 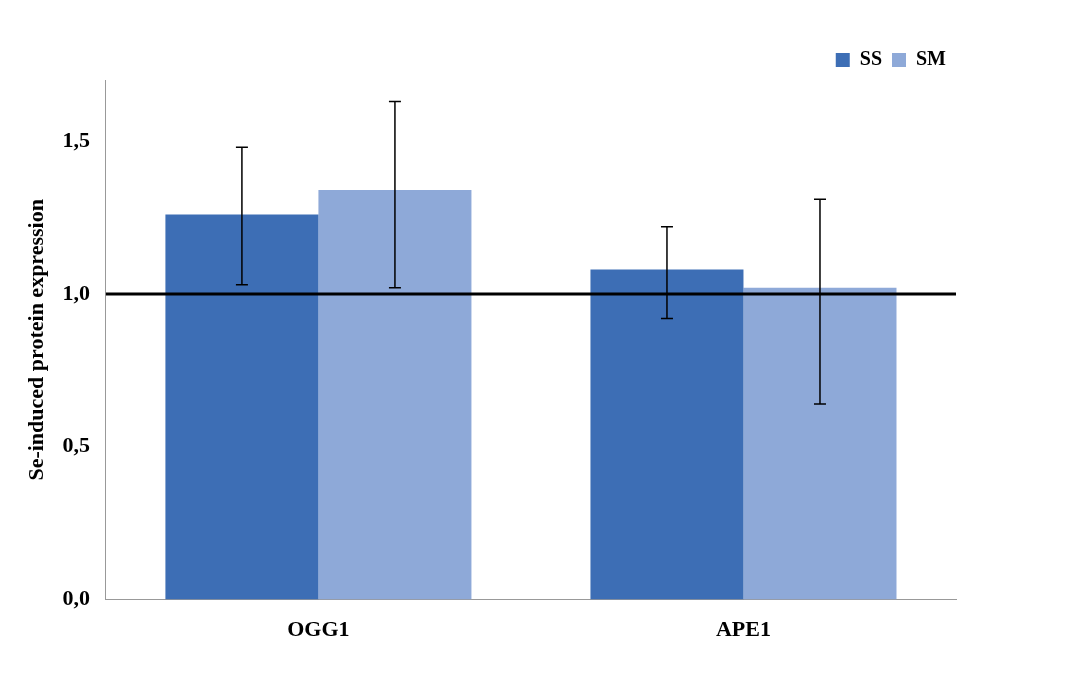 What do you see at coordinates (870, 58) in the screenshot?
I see `legend-label: SS` at bounding box center [870, 58].